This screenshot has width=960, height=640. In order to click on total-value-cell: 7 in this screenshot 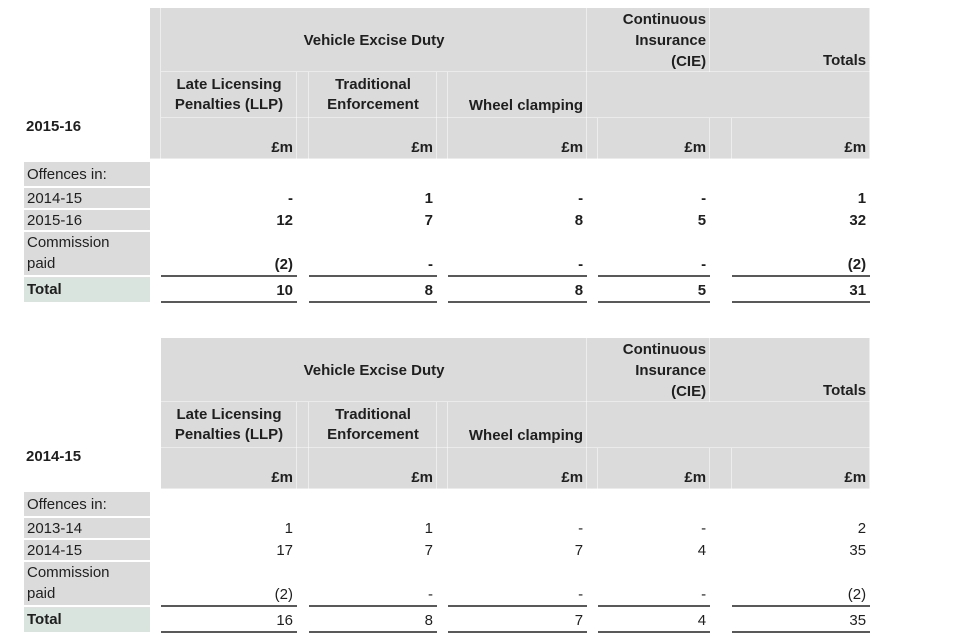, I will do `click(518, 619)`.